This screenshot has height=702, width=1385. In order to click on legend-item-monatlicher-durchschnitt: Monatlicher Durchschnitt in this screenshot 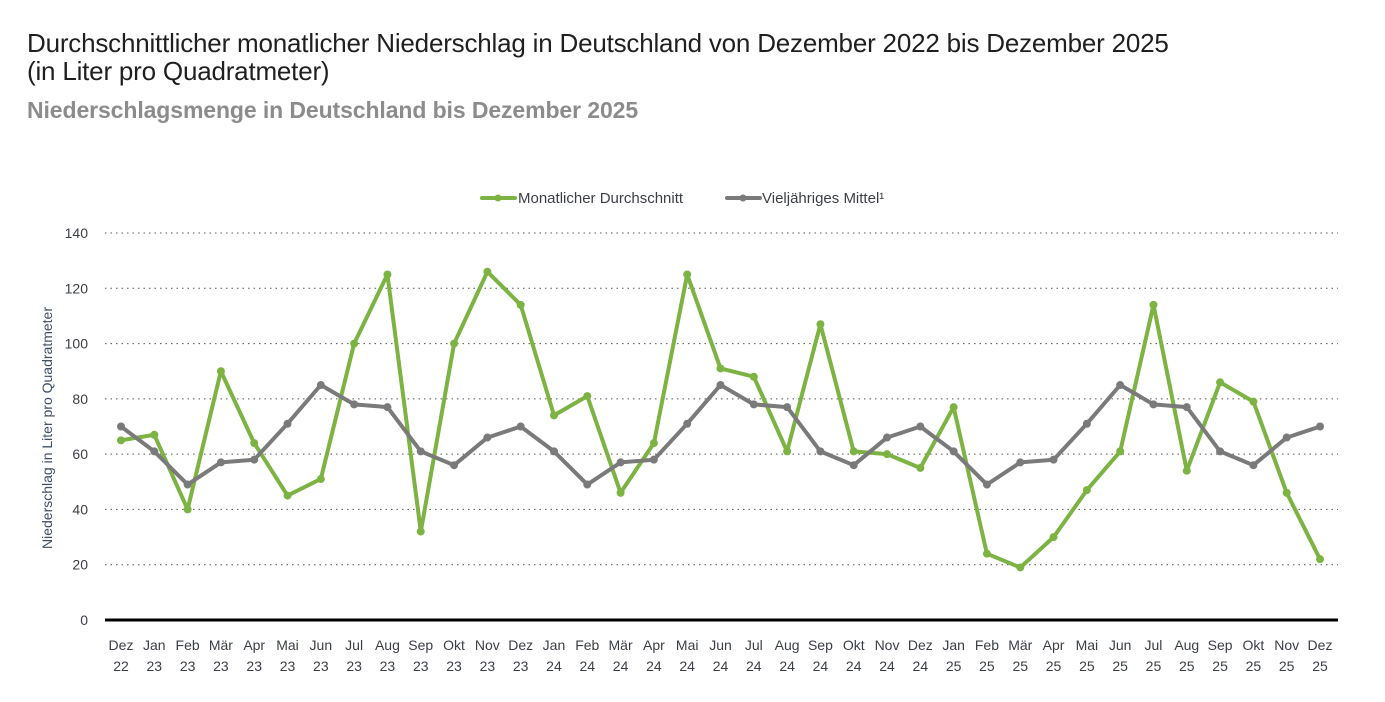, I will do `click(582, 198)`.